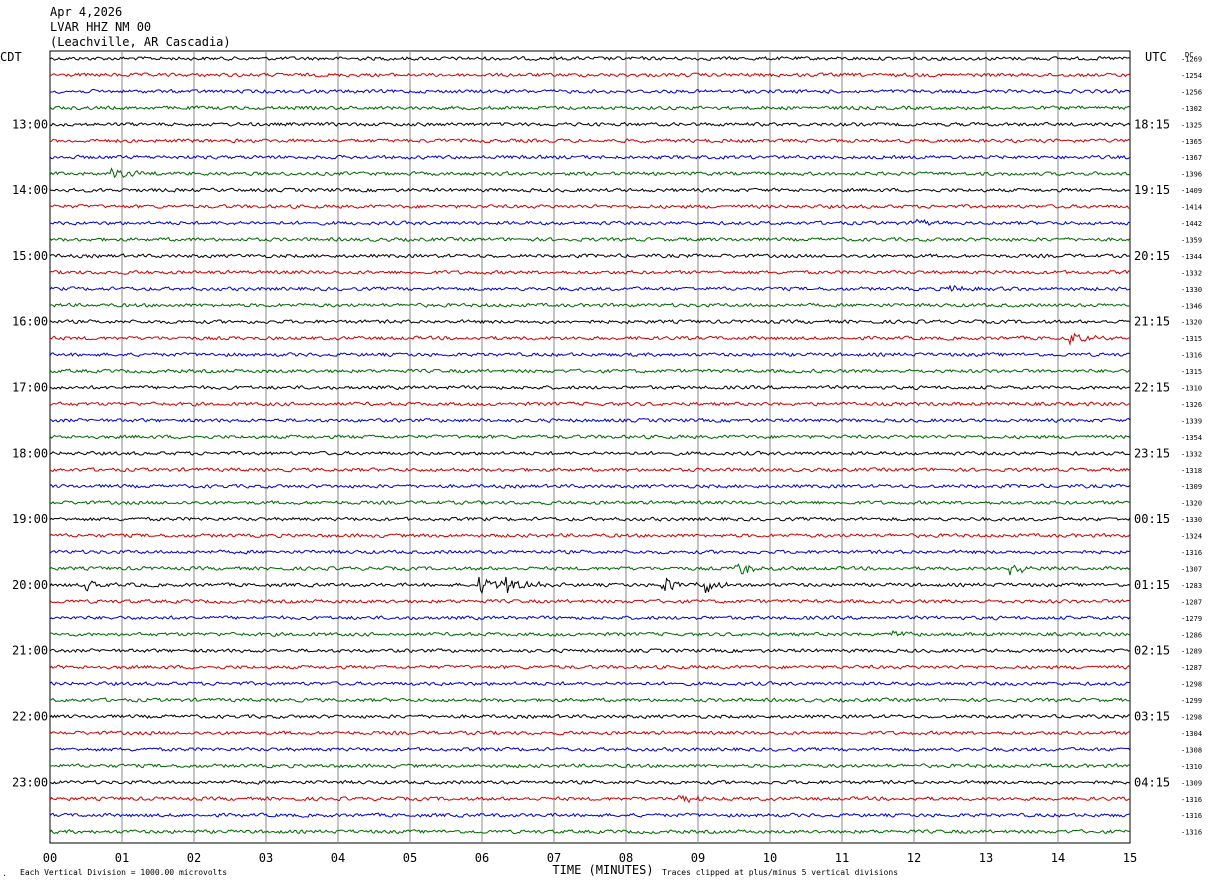  I want to click on right-hour-label: 03:15, so click(1152, 717).